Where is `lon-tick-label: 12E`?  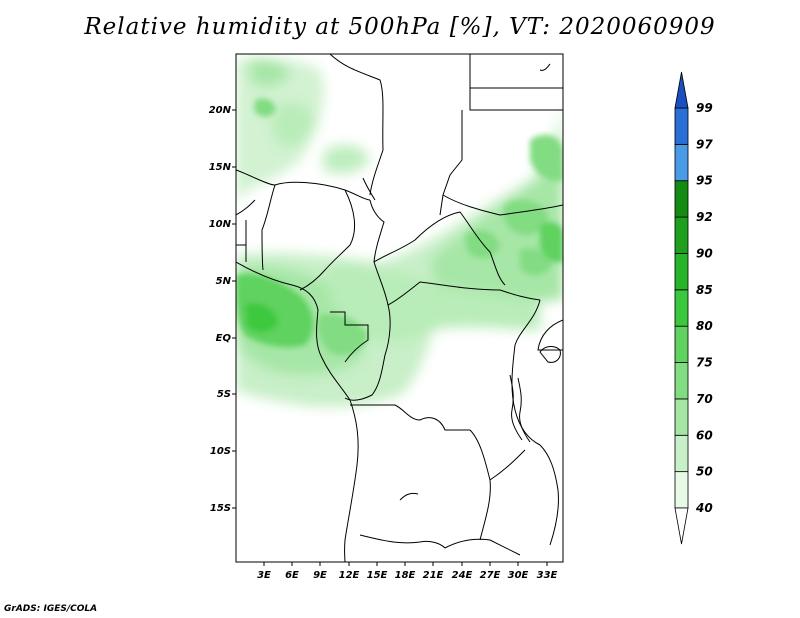
lon-tick-label: 12E is located at coordinates (349, 575).